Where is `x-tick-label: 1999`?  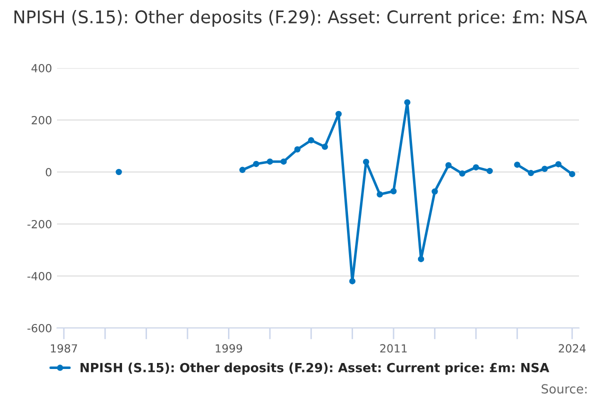 x-tick-label: 1999 is located at coordinates (229, 348).